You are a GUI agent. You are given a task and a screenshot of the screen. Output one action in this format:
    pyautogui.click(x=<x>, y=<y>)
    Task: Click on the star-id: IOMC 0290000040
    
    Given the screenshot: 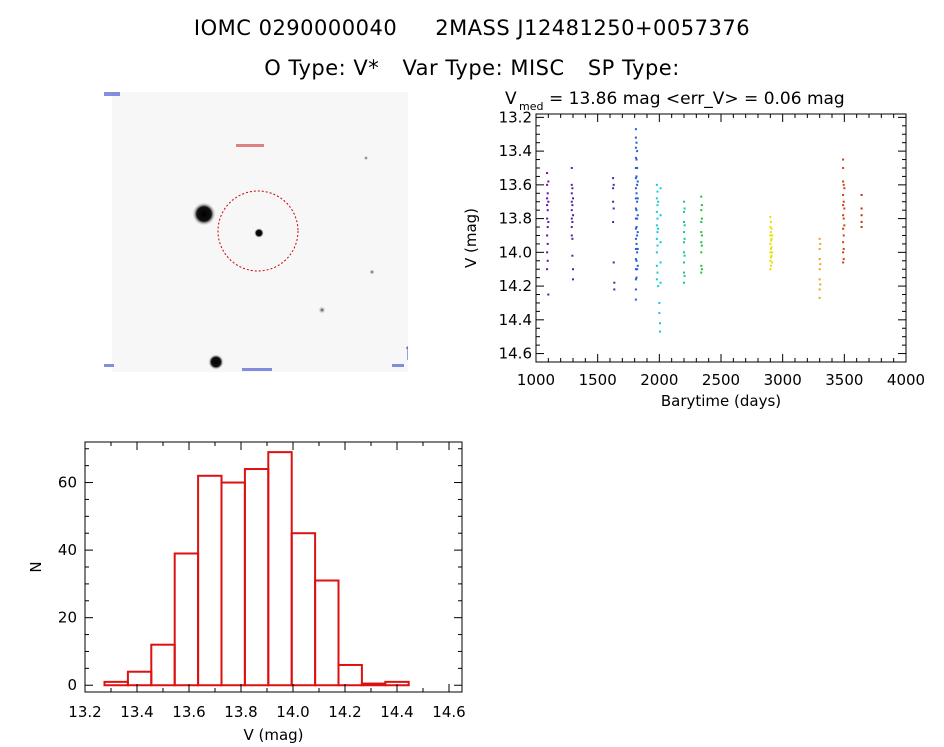 What is the action you would take?
    pyautogui.click(x=295, y=28)
    